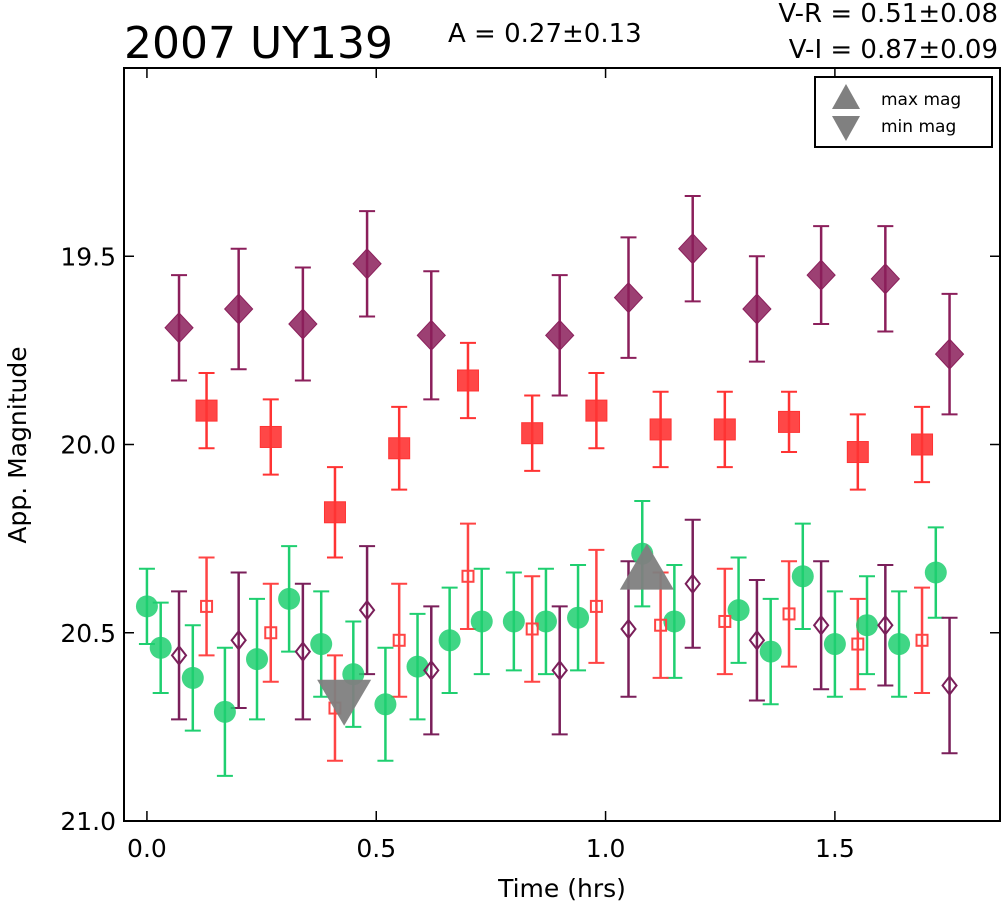  What do you see at coordinates (561, 888) in the screenshot?
I see `x-axis-label: Time (hrs)` at bounding box center [561, 888].